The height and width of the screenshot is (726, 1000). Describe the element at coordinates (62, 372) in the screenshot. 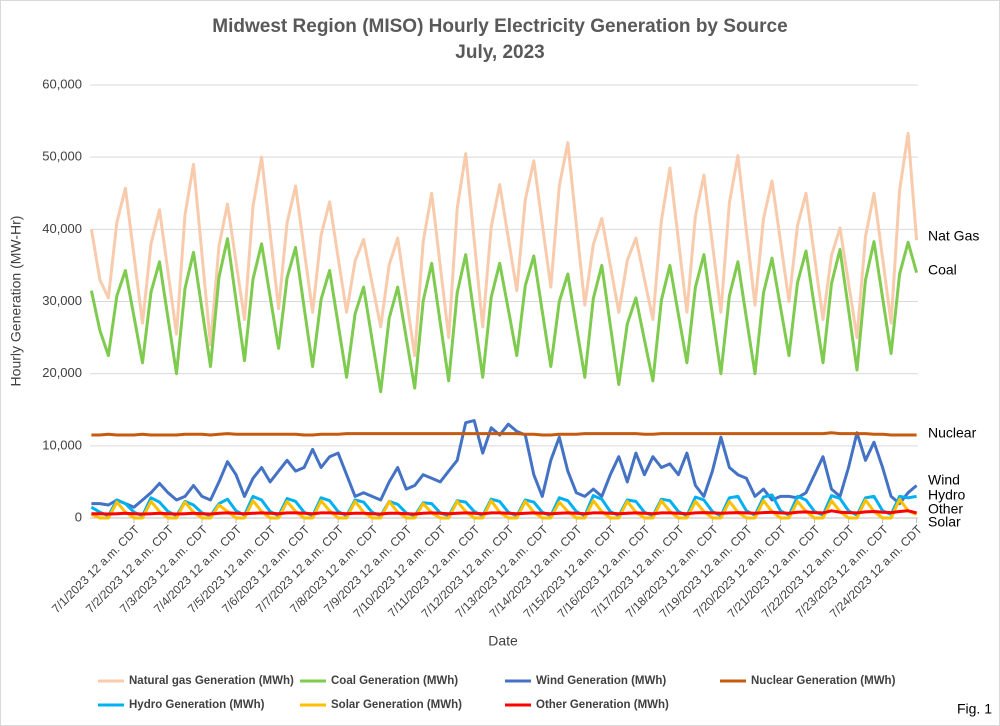

I see `y-tick-label: 20,000` at that location.